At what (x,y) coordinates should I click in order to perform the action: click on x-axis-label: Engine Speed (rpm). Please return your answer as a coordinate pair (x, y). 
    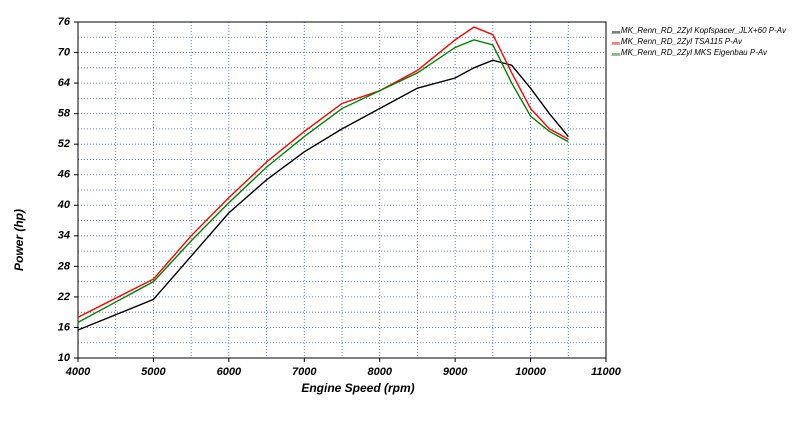
    Looking at the image, I should click on (357, 388).